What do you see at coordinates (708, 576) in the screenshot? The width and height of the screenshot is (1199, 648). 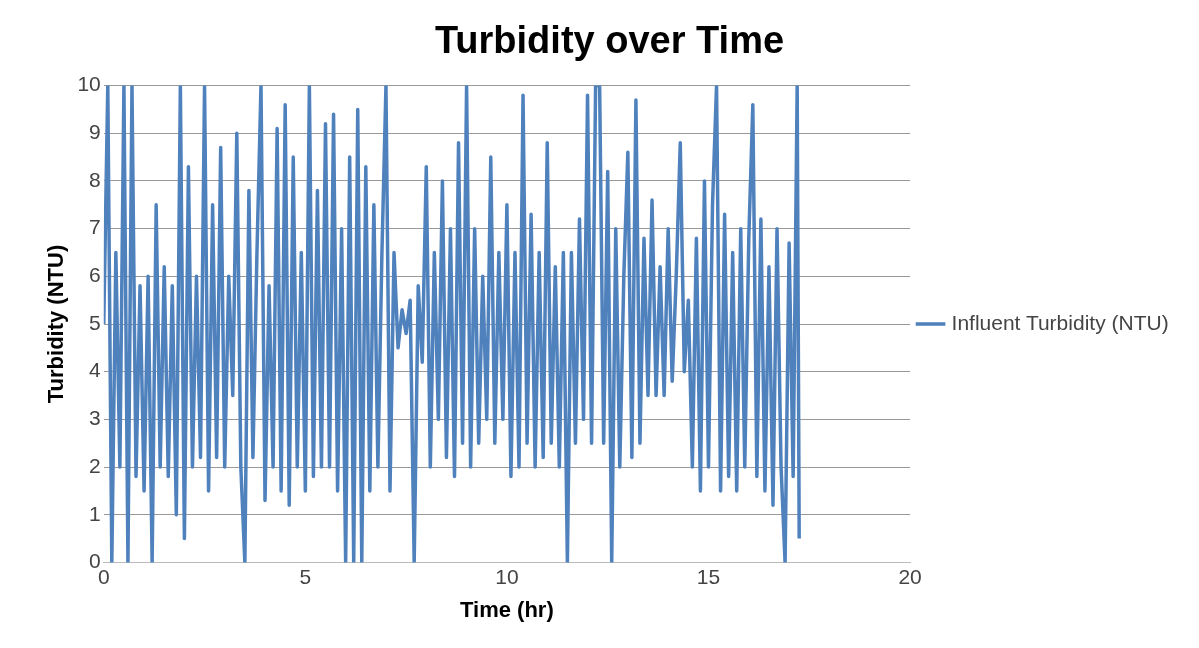 I see `x-tick-label: 15` at bounding box center [708, 576].